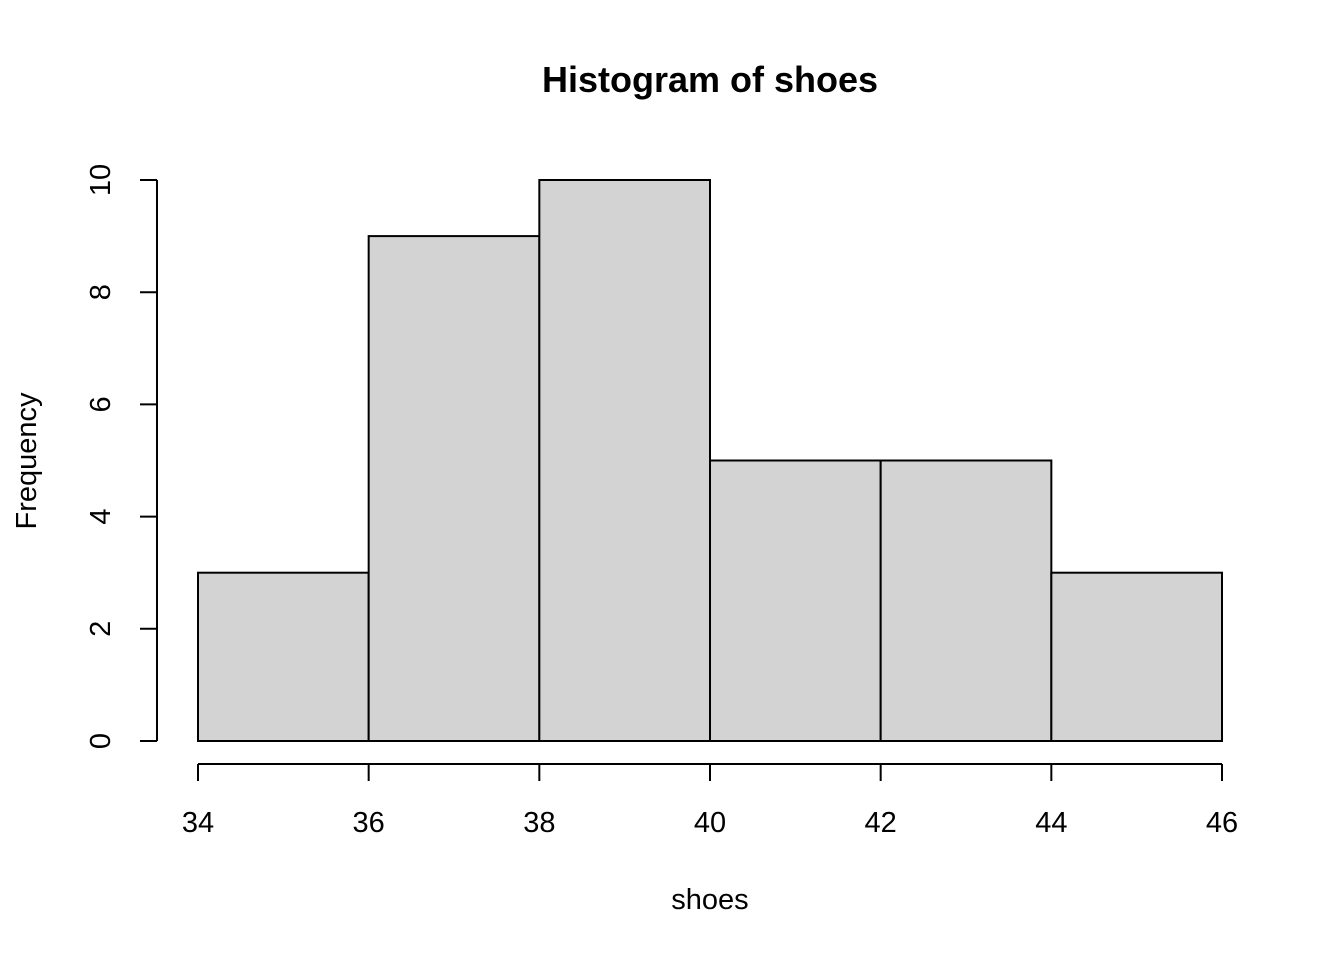  I want to click on x-tick-label: 40, so click(710, 823).